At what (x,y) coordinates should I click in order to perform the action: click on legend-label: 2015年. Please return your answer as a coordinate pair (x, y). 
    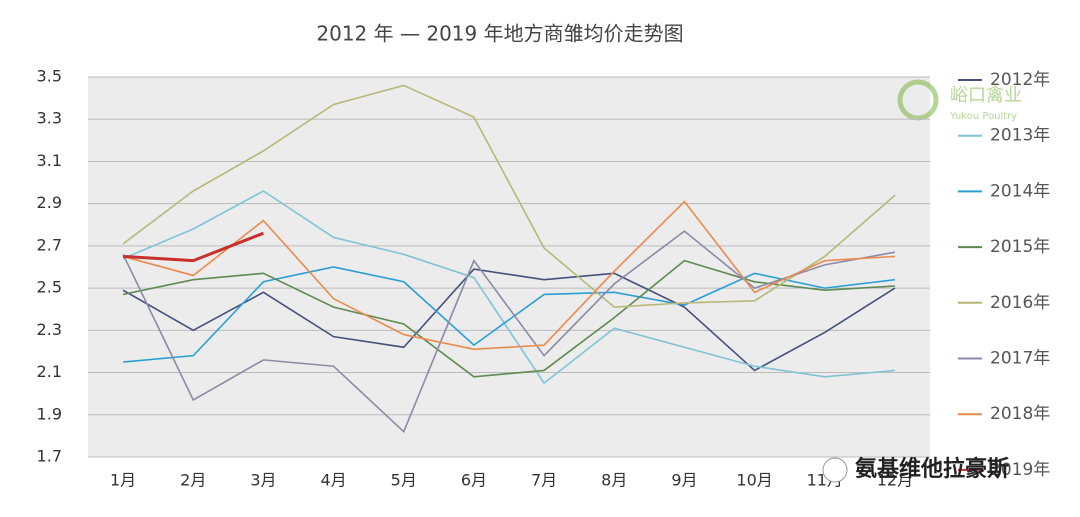
    Looking at the image, I should click on (1020, 247).